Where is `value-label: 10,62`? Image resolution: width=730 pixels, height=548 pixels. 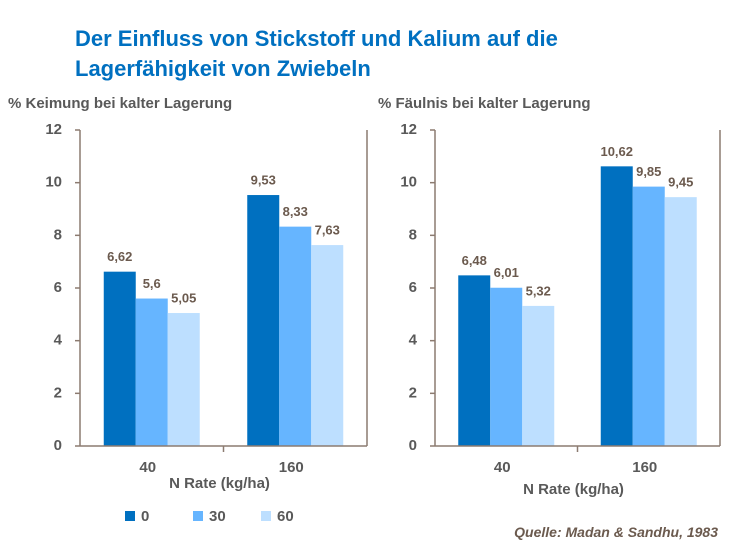
value-label: 10,62 is located at coordinates (616, 151).